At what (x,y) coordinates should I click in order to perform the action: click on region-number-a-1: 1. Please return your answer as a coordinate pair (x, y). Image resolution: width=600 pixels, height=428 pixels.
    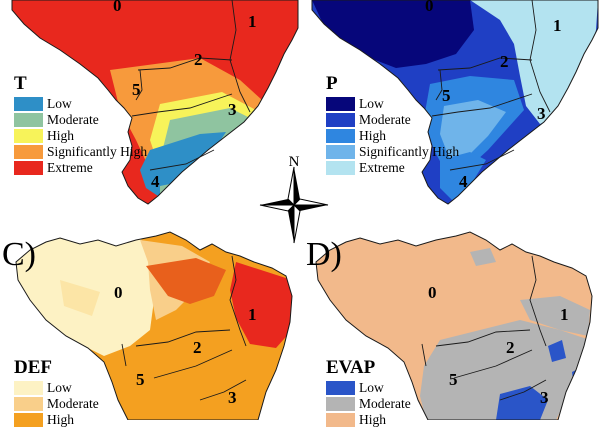
    Looking at the image, I should click on (252, 21).